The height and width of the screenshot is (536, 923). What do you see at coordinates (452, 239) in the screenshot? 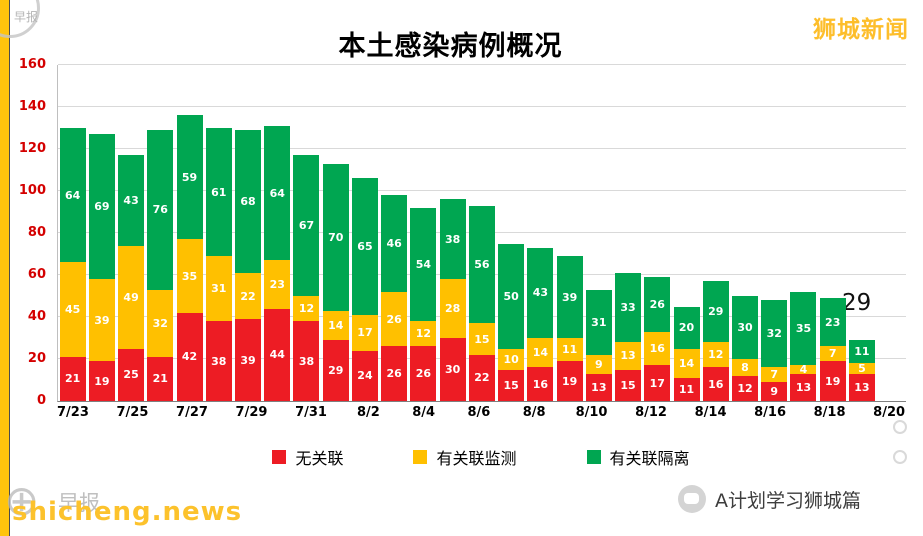
I see `segment-linked-quarantine: 38` at bounding box center [452, 239].